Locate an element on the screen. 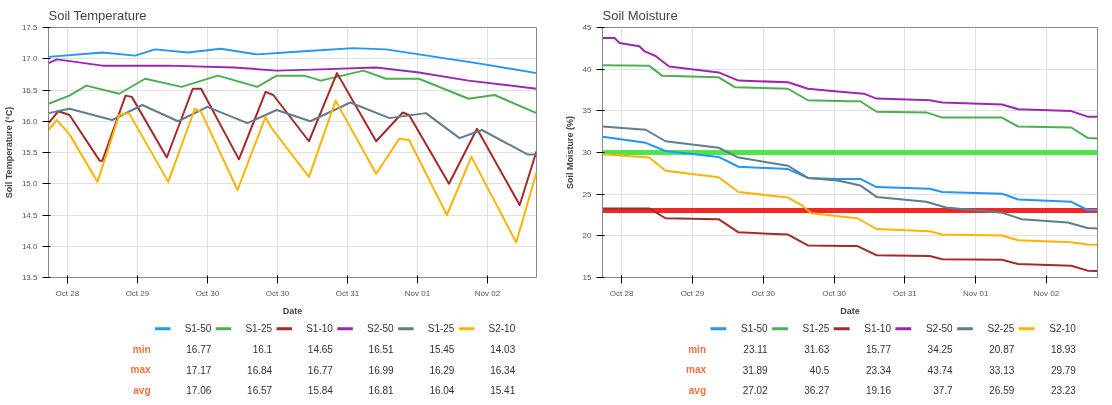 This screenshot has height=405, width=1112. y-tick-label: 15.5 is located at coordinates (30, 152).